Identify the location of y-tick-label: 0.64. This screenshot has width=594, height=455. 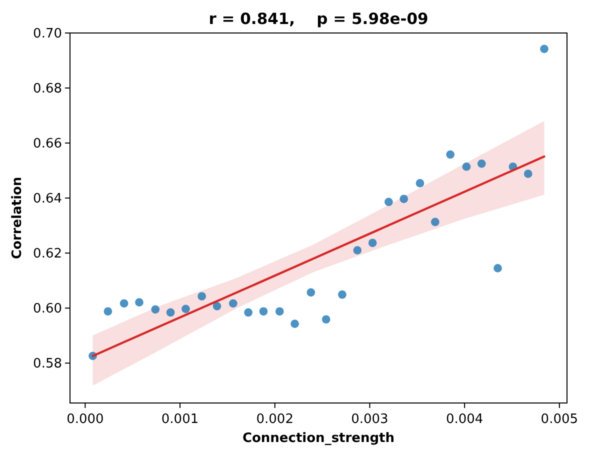
(47, 199).